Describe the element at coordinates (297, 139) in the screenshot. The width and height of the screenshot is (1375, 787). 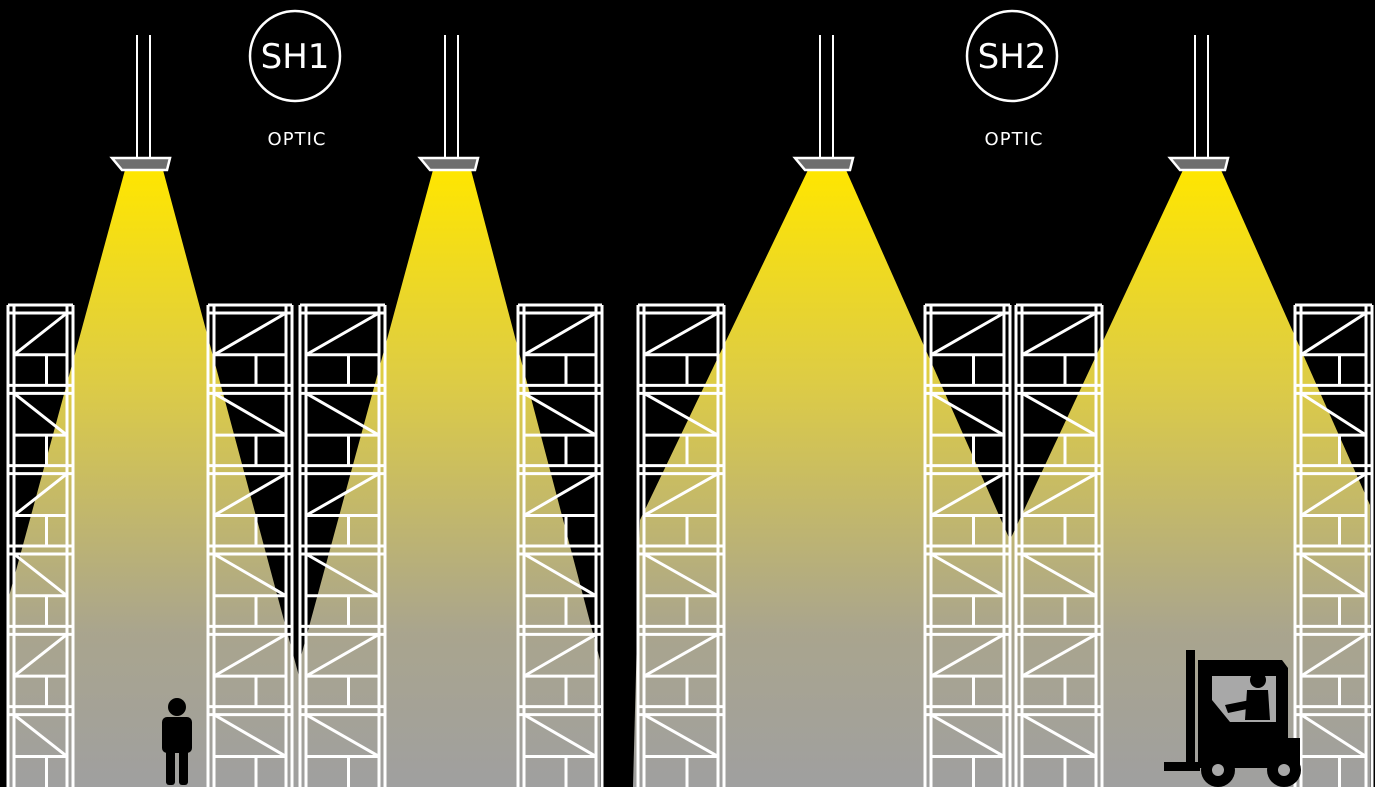
I see `optic-caption-sh1: OPTIC` at that location.